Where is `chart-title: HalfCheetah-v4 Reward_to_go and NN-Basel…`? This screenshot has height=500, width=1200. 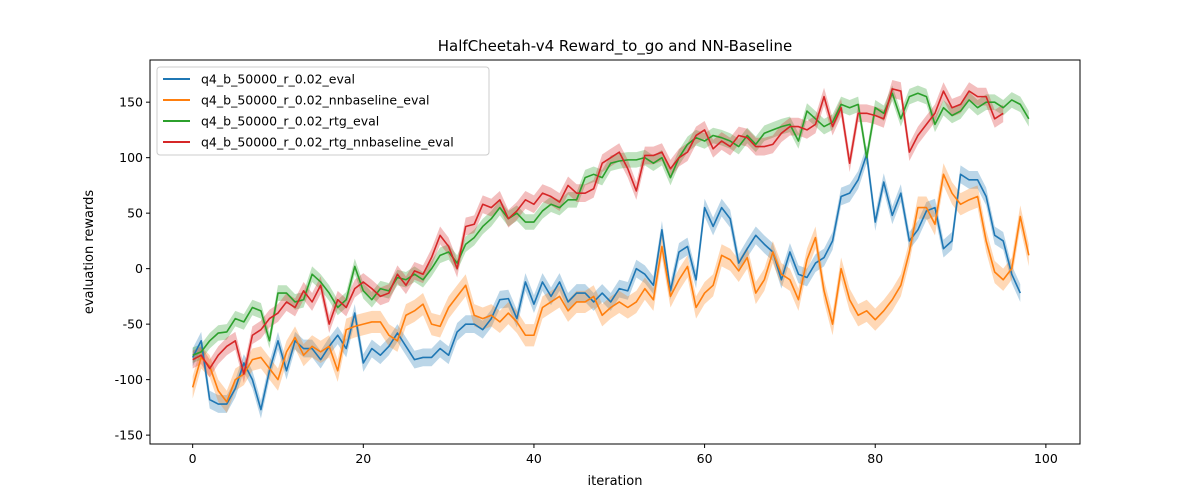
chart-title: HalfCheetah-v4 Reward_to_go and NN-Basel… is located at coordinates (615, 46).